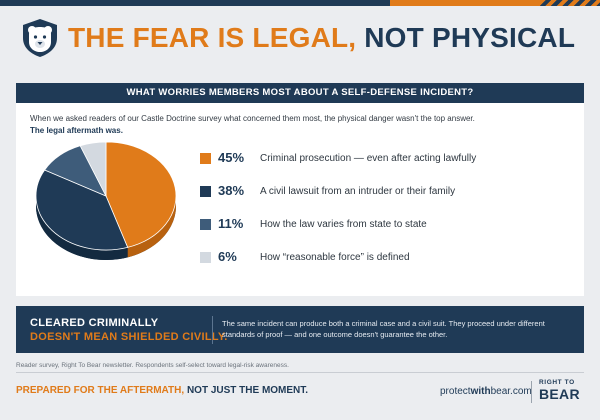 The image size is (600, 420). What do you see at coordinates (212, 330) in the screenshot?
I see `banner-divider` at bounding box center [212, 330].